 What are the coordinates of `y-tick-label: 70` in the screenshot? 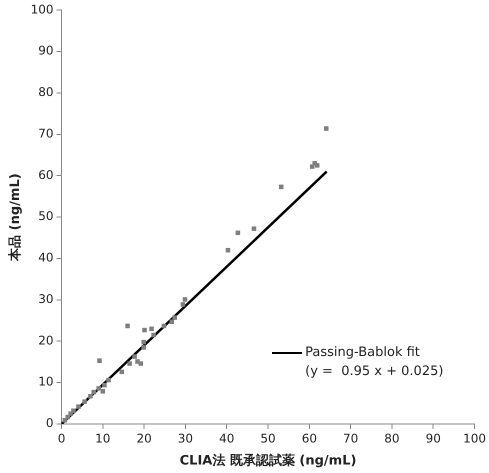 It's located at (46, 133).